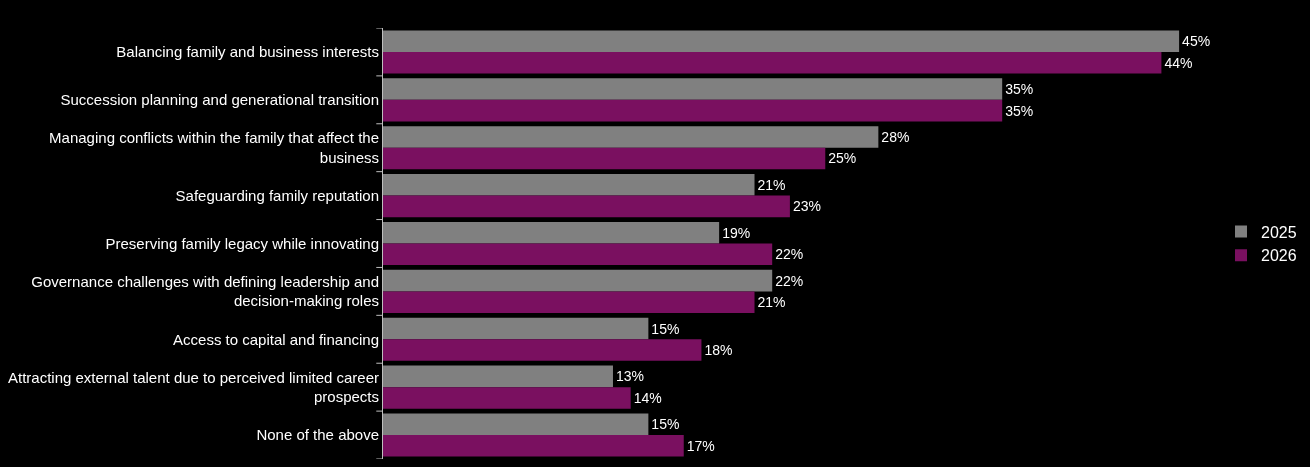 The width and height of the screenshot is (1310, 467). Describe the element at coordinates (247, 52) in the screenshot. I see `y-tick-label: Balancing family and business interests` at that location.